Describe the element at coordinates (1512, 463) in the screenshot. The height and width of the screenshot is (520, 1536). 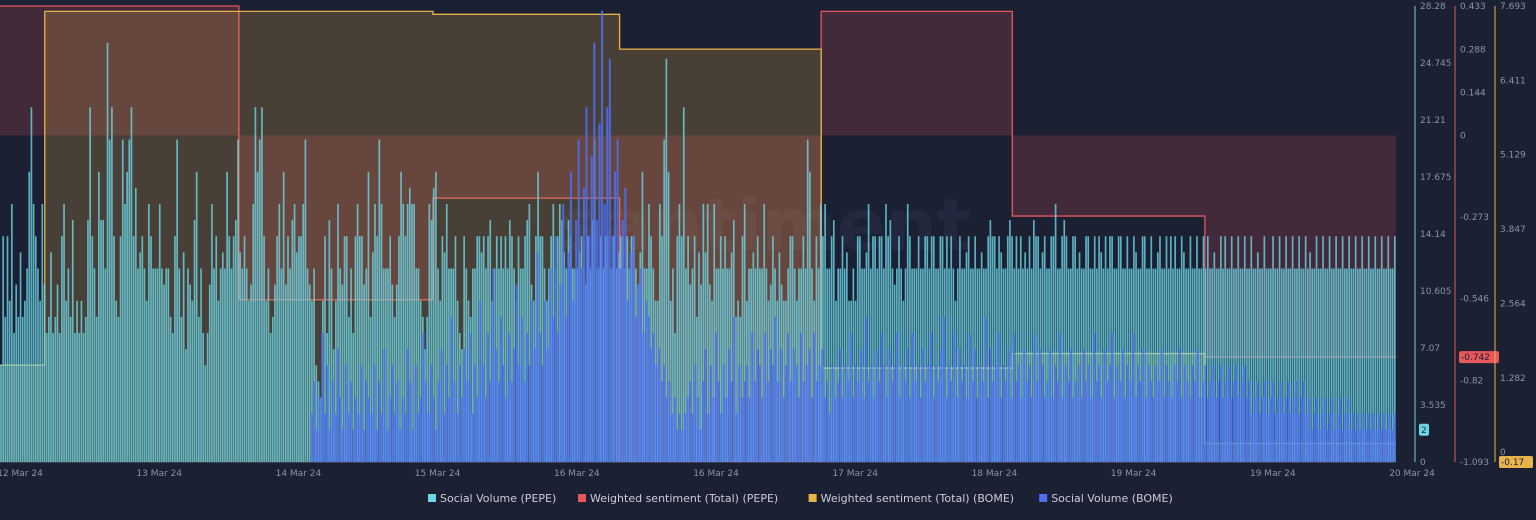
I see `current-value-label: -0.17` at that location.